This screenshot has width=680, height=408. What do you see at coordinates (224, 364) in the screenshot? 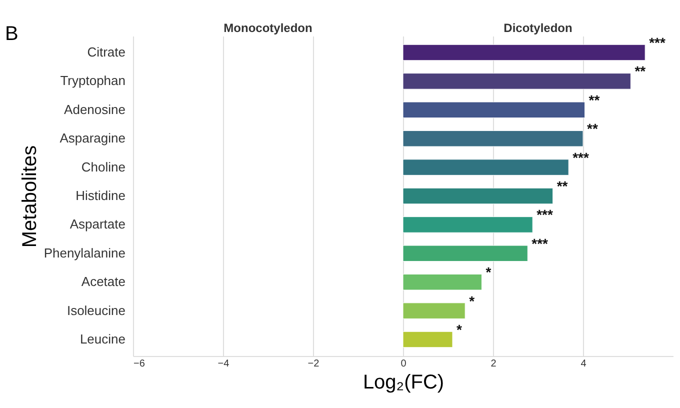
I see `x-tick-label: −4` at bounding box center [224, 364].